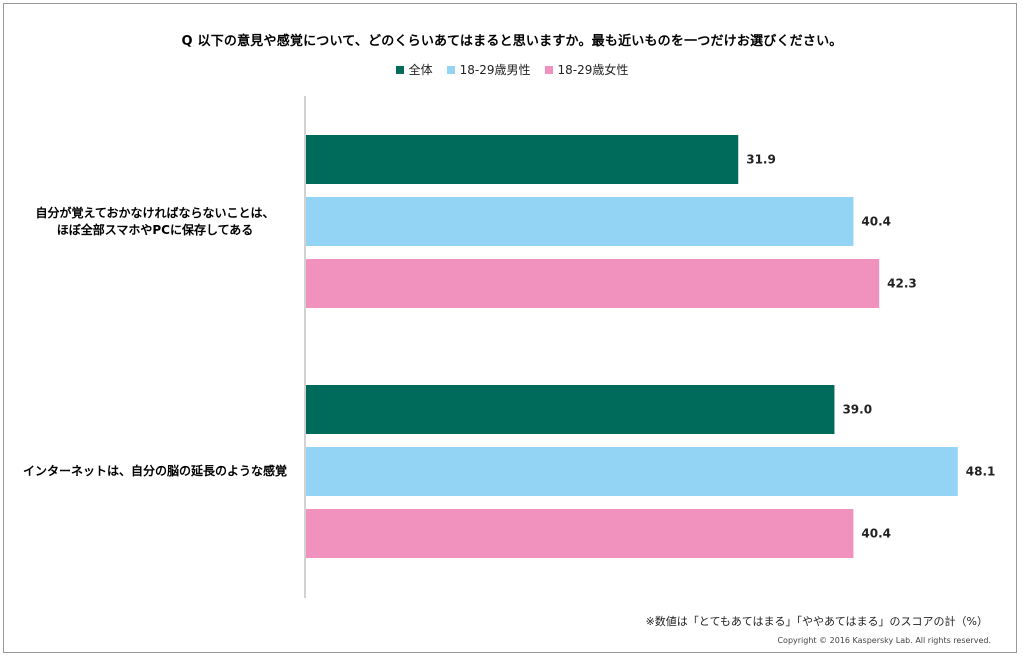 This screenshot has height=660, width=1024. I want to click on legend: 全体 18-29歳男性 18-29歳女性, so click(512, 69).